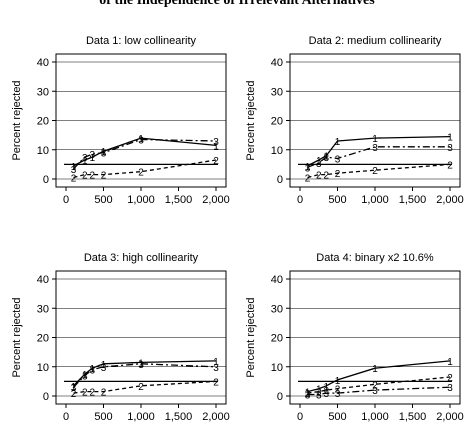  I want to click on chart-title: Data 3: high collinearity, so click(141, 258).